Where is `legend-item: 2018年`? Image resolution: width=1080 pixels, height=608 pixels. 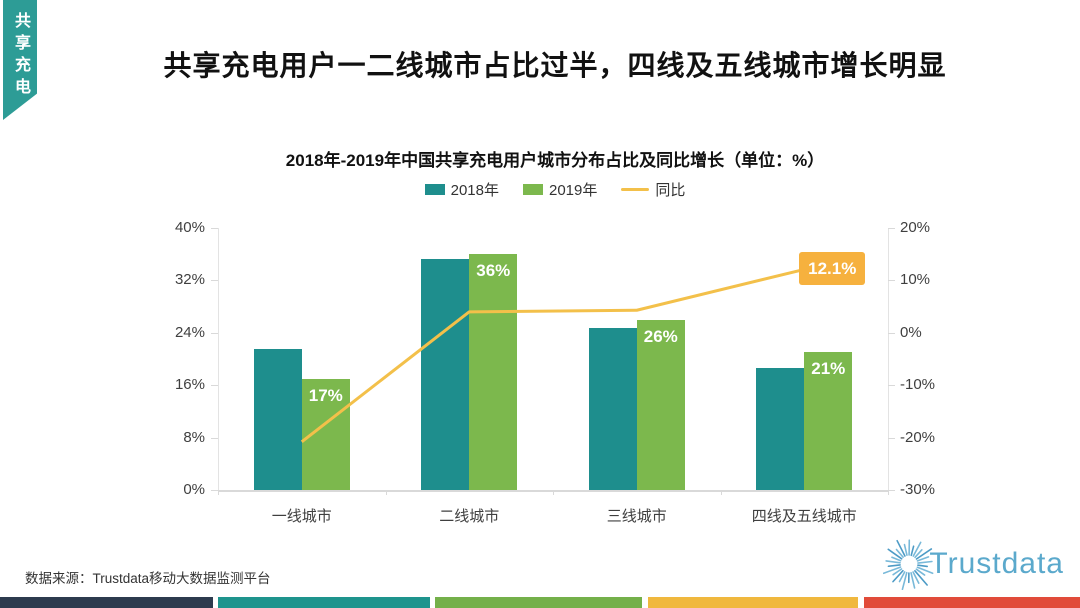 legend-item: 2018年 is located at coordinates (461, 189).